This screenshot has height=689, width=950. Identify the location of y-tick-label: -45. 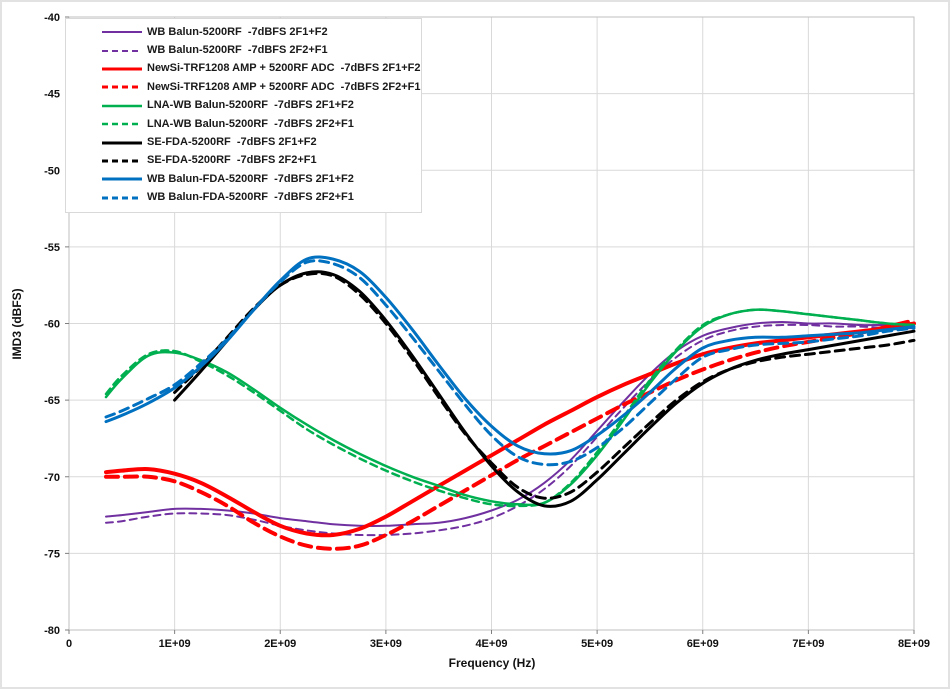
(52, 95).